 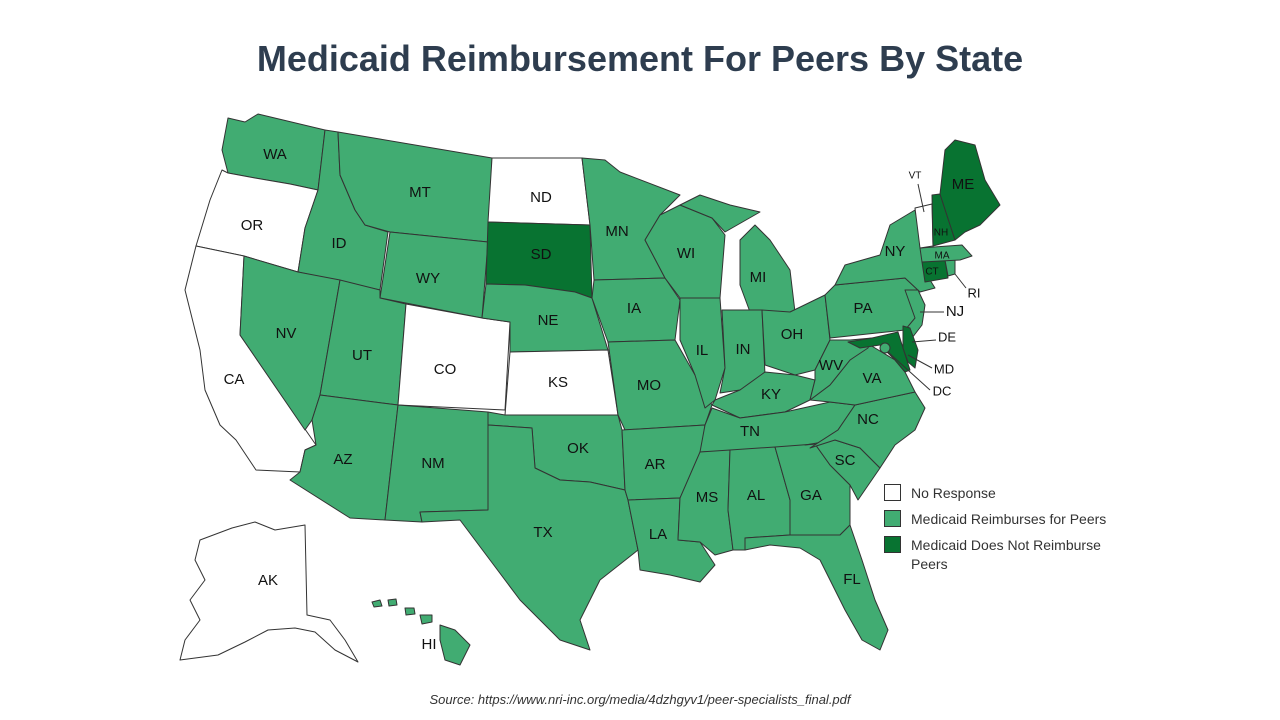 I want to click on label-tn: TN, so click(x=750, y=431).